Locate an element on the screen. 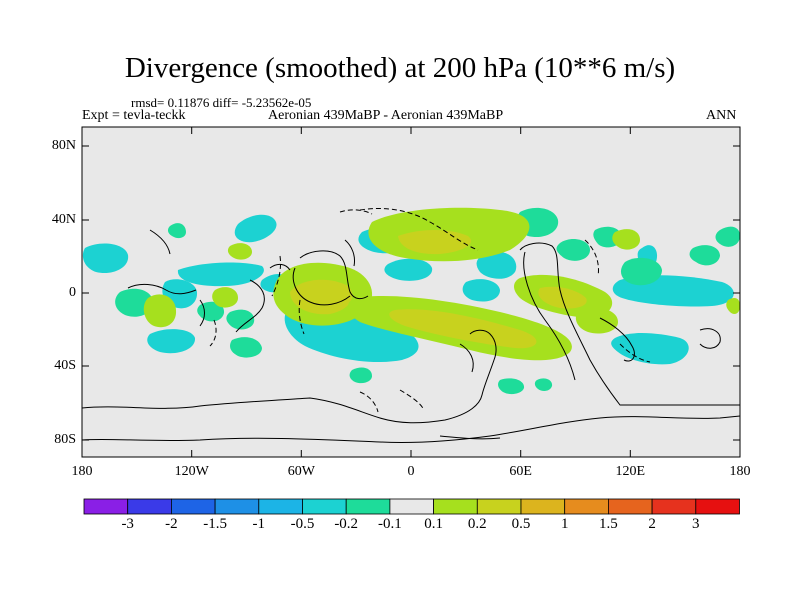 The width and height of the screenshot is (800, 600). colorbar-label: -0.5 is located at coordinates (302, 524).